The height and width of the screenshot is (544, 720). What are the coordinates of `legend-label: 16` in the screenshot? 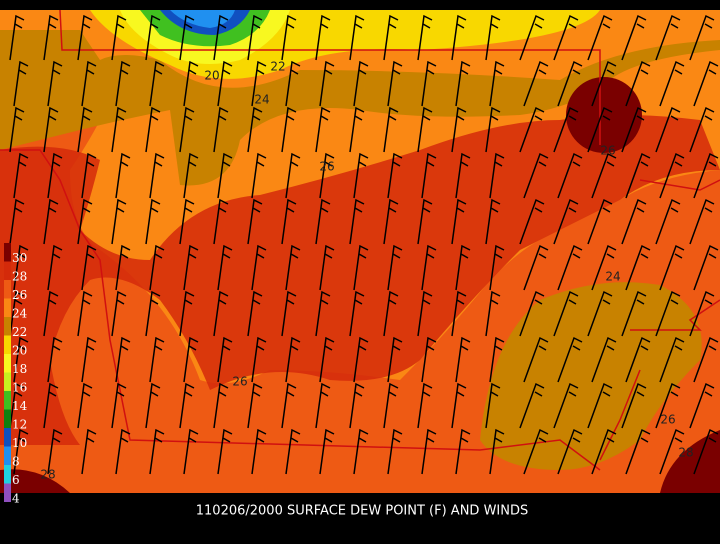 It's located at (19, 387).